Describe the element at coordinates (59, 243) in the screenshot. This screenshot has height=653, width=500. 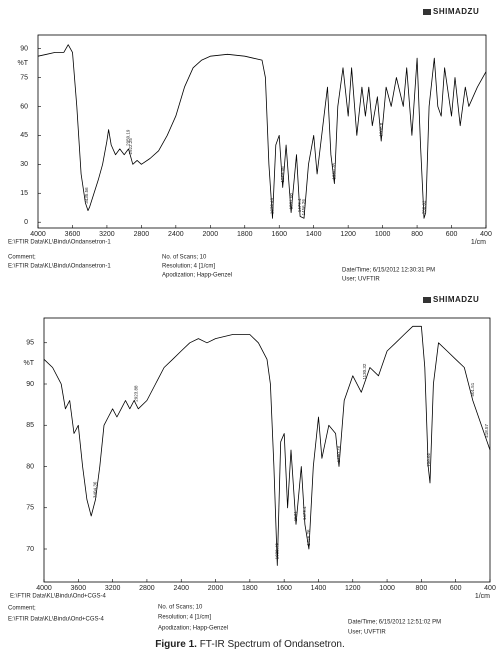
I see `file-path: E:\FTIR Data\KL\Bindu\Ondansetron-1` at that location.